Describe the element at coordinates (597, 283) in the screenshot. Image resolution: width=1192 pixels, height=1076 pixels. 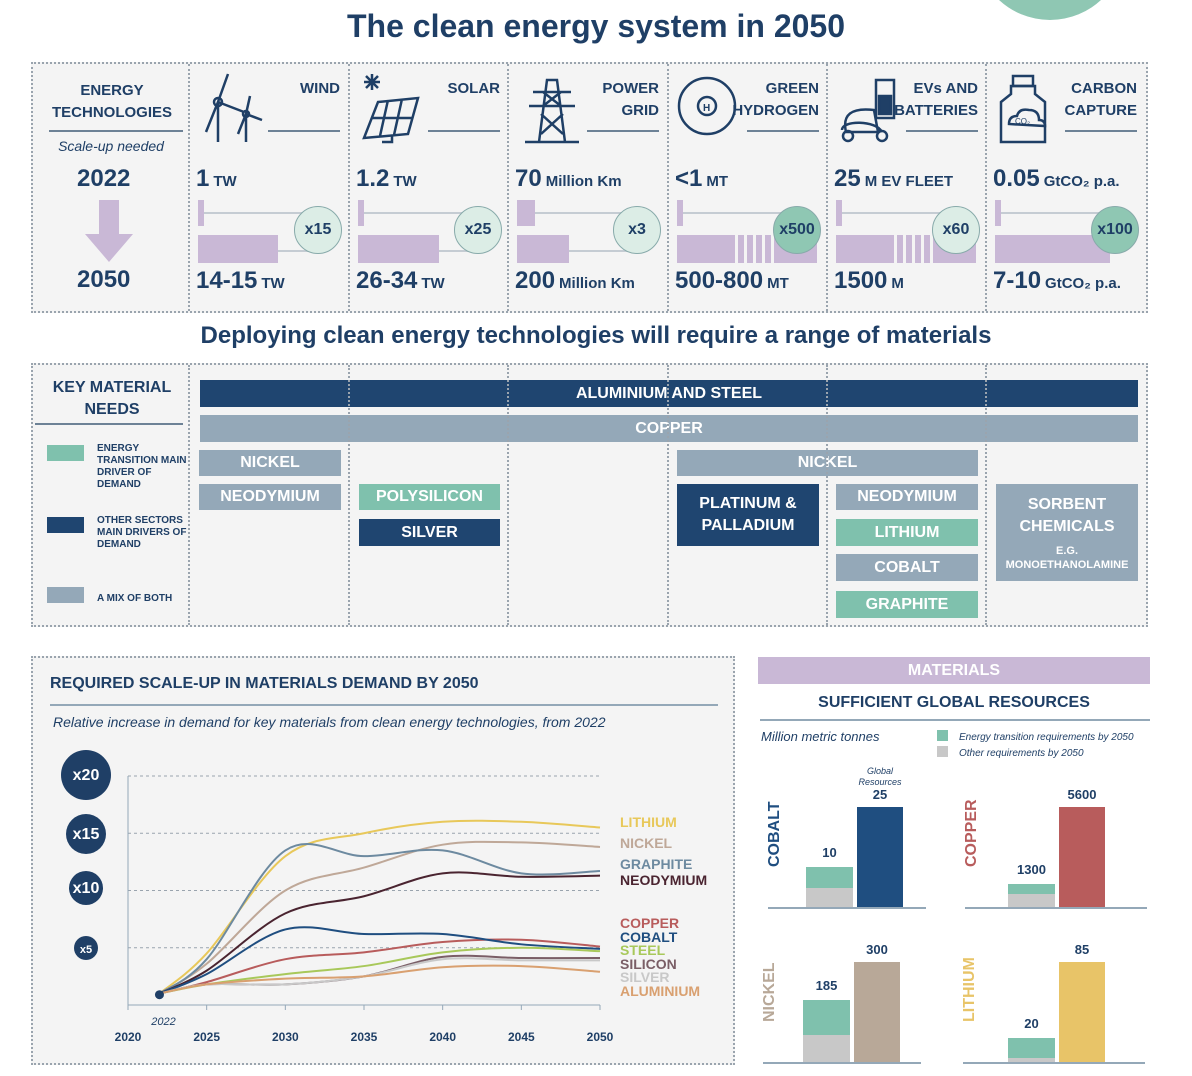
I see `value-2050-unit: Million Km` at that location.